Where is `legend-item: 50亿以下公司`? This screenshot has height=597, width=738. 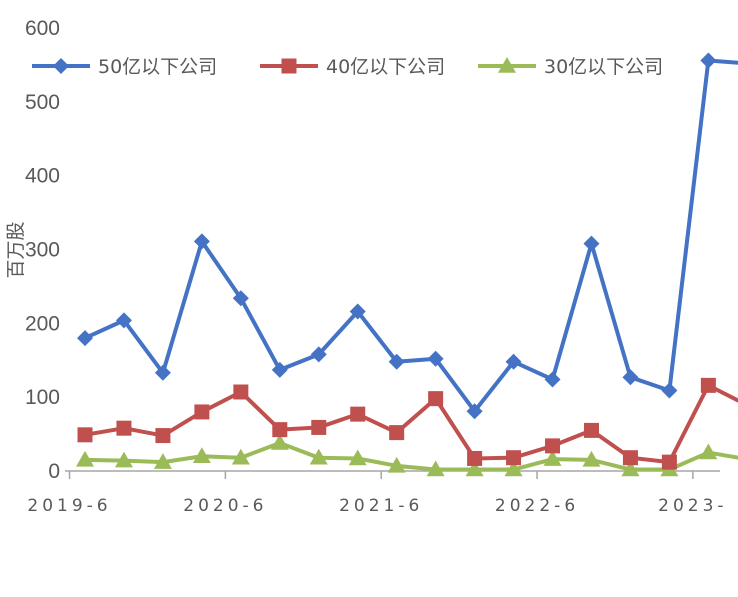
legend-item: 50亿以下公司 is located at coordinates (124, 67).